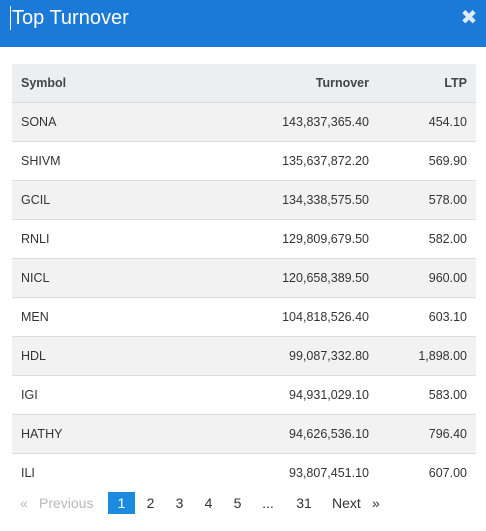  I want to click on ltp-cell: 607.00, so click(447, 472).